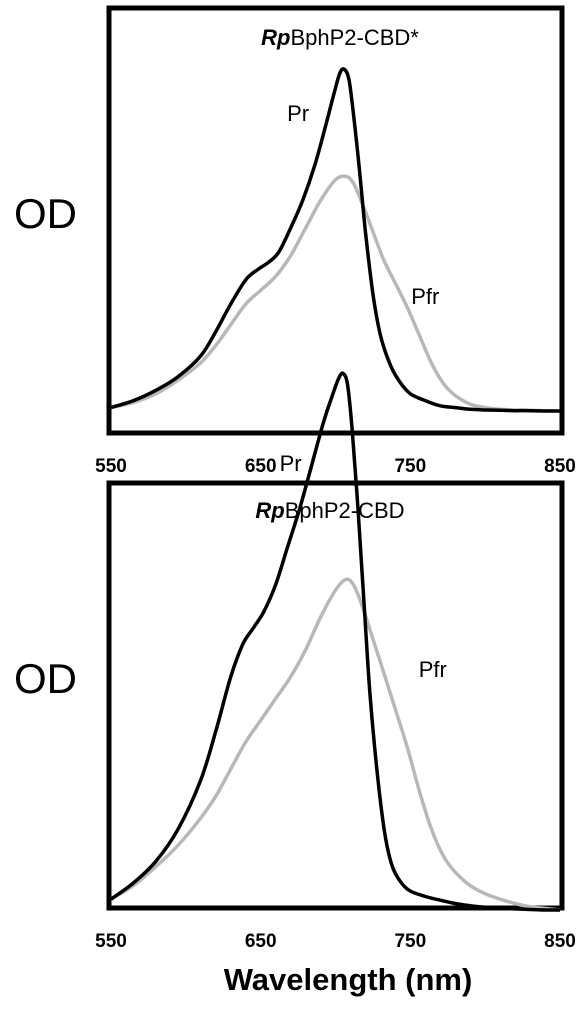 Image resolution: width=586 pixels, height=1011 pixels. I want to click on annotation-pr-top: Pr, so click(298, 113).